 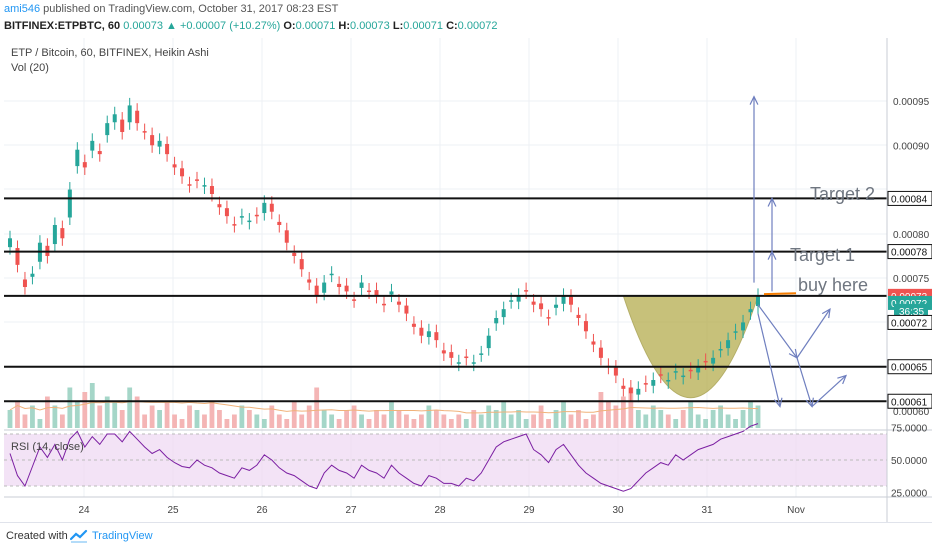 What do you see at coordinates (289, 26) in the screenshot?
I see `open-label: O:` at bounding box center [289, 26].